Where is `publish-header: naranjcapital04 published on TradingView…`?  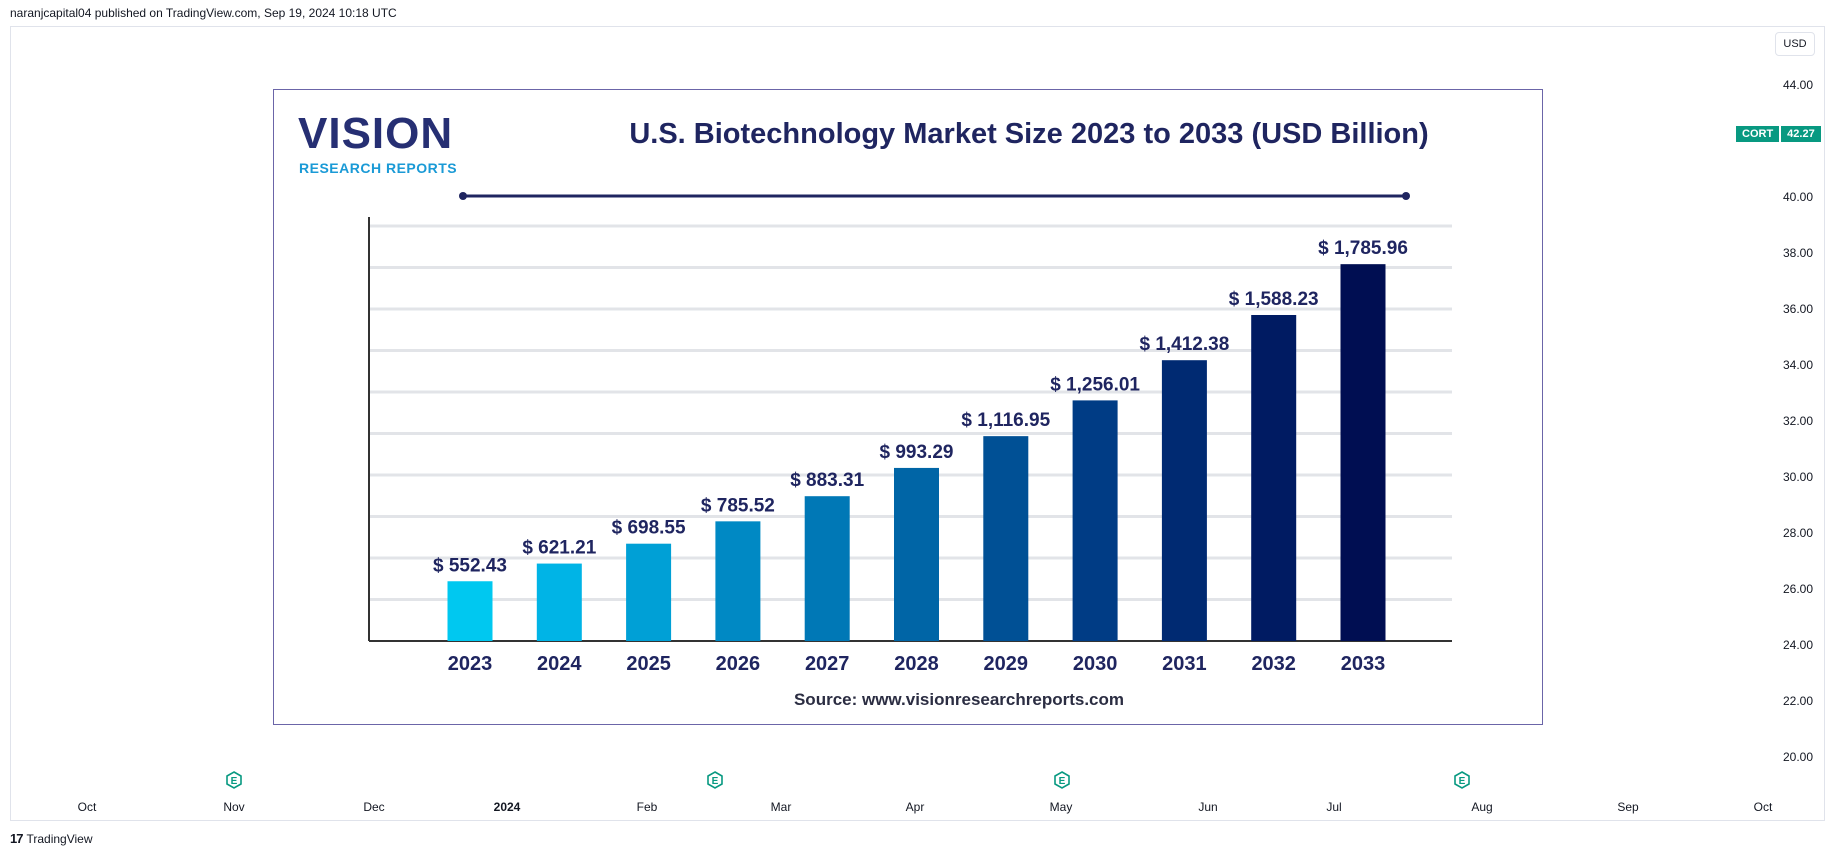 publish-header: naranjcapital04 published on TradingView… is located at coordinates (203, 13).